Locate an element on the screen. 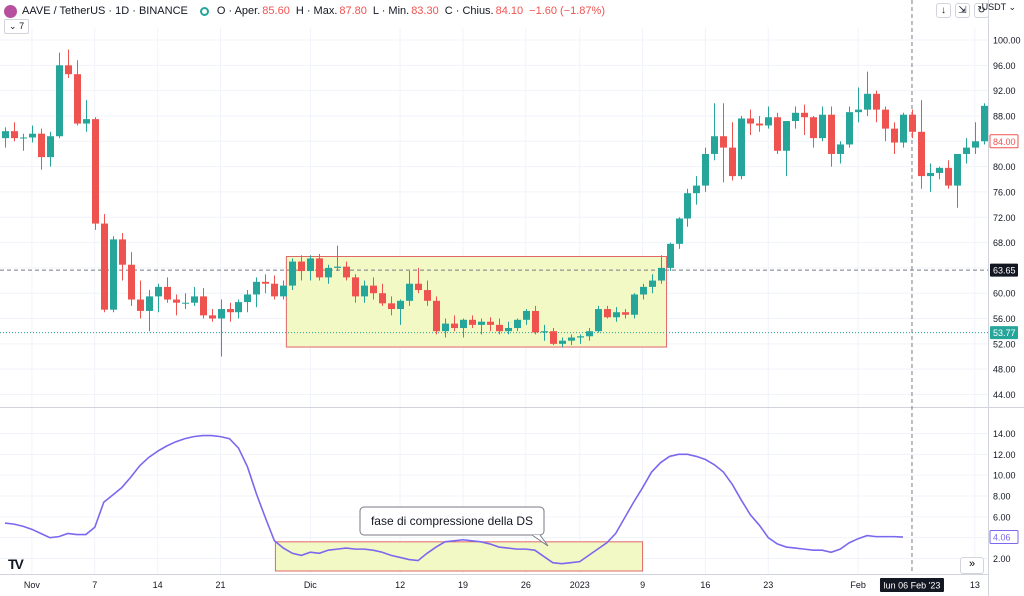 The height and width of the screenshot is (596, 1024). symbol-title: AAVE / TetherUS · 1D · BINANCE is located at coordinates (105, 11).